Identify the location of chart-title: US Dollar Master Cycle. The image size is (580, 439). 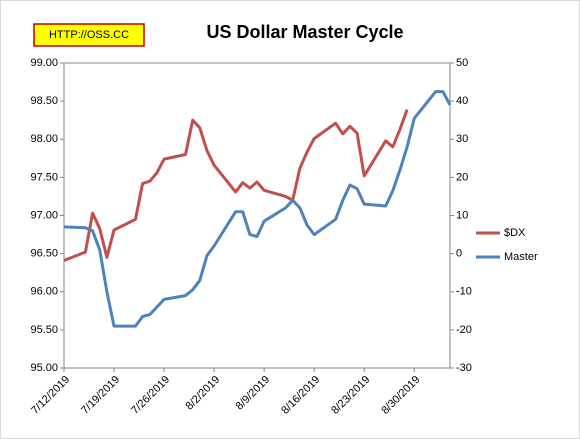
(304, 32).